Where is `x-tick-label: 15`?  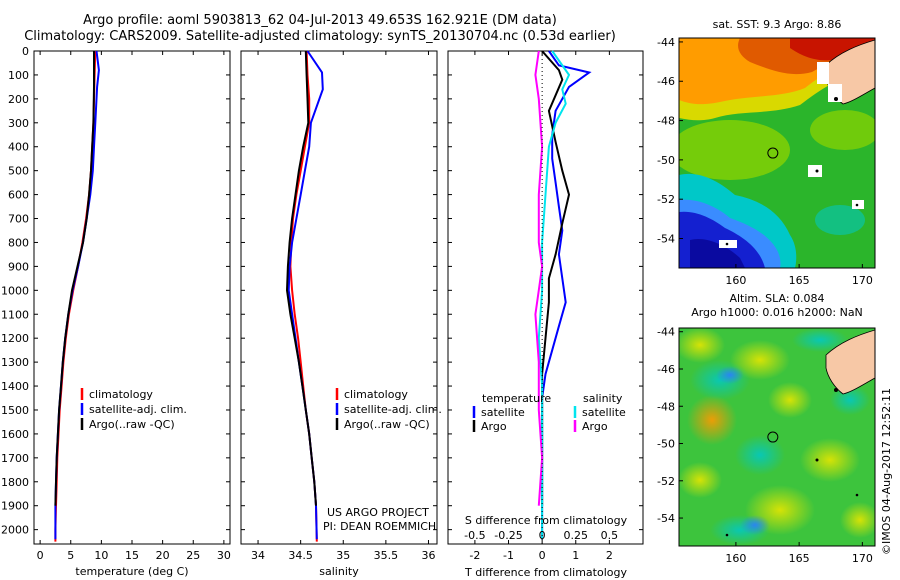 x-tick-label: 15 is located at coordinates (132, 555).